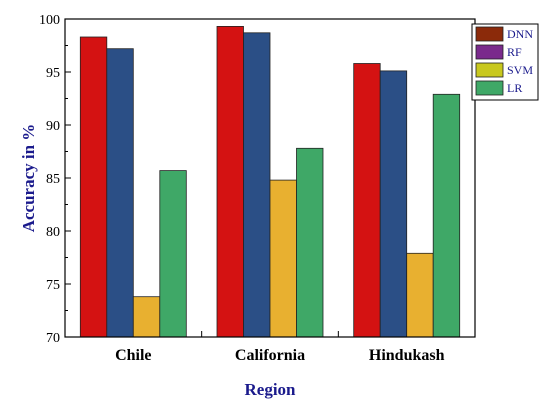 Image resolution: width=550 pixels, height=414 pixels. What do you see at coordinates (53, 285) in the screenshot?
I see `y-tick-label: 75` at bounding box center [53, 285].